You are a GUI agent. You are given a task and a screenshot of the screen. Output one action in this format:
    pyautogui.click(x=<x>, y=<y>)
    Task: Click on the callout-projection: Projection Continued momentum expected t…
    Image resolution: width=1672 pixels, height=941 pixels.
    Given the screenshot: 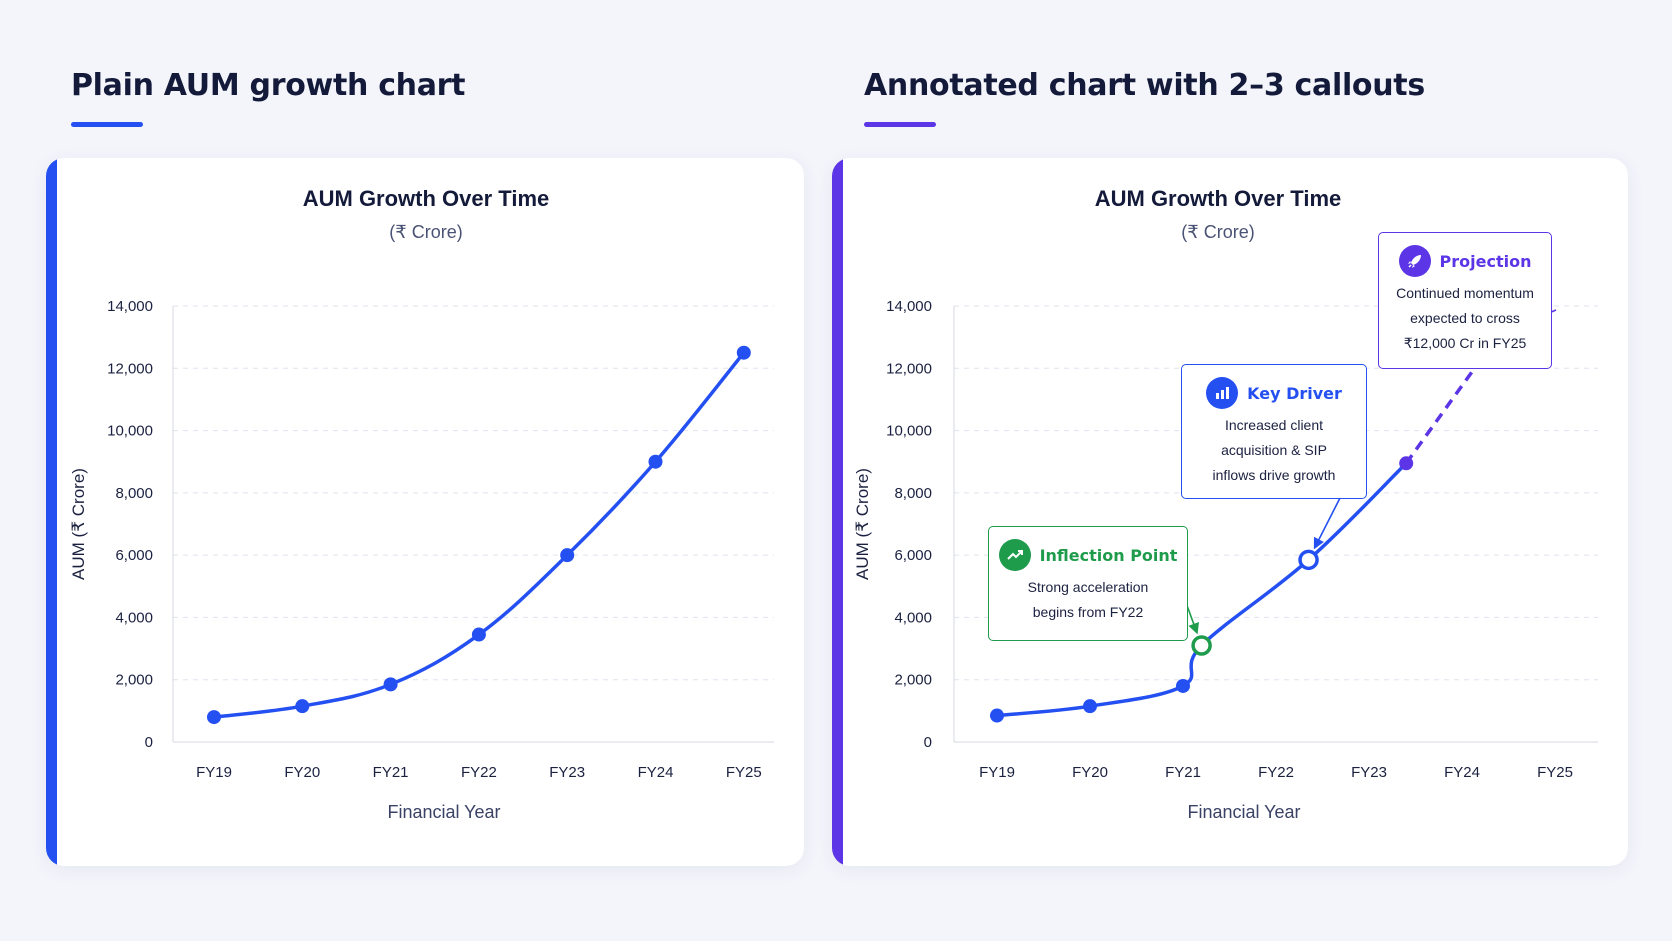 What is the action you would take?
    pyautogui.click(x=1465, y=300)
    